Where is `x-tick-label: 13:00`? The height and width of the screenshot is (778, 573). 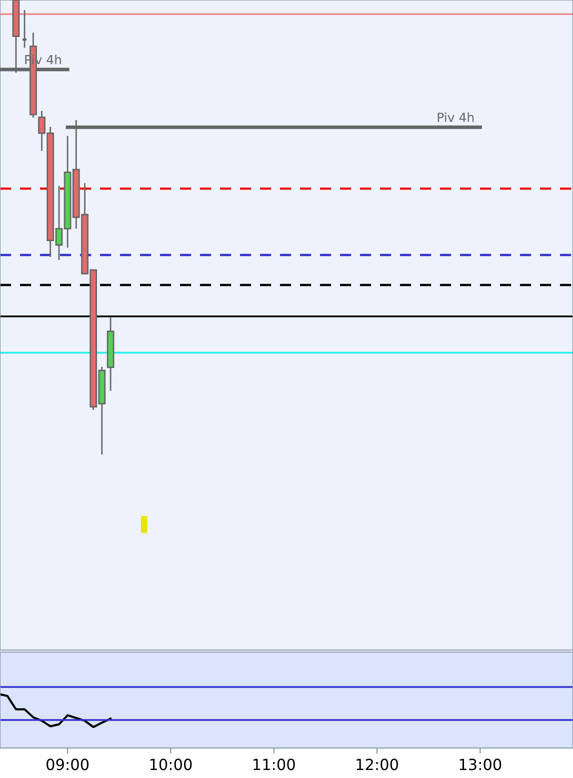 x-tick-label: 13:00 is located at coordinates (481, 764).